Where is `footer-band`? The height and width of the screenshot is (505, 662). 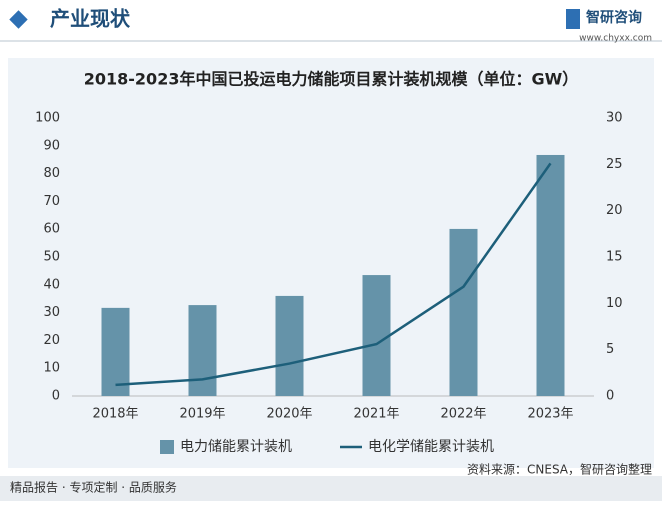
footer-band is located at coordinates (331, 488).